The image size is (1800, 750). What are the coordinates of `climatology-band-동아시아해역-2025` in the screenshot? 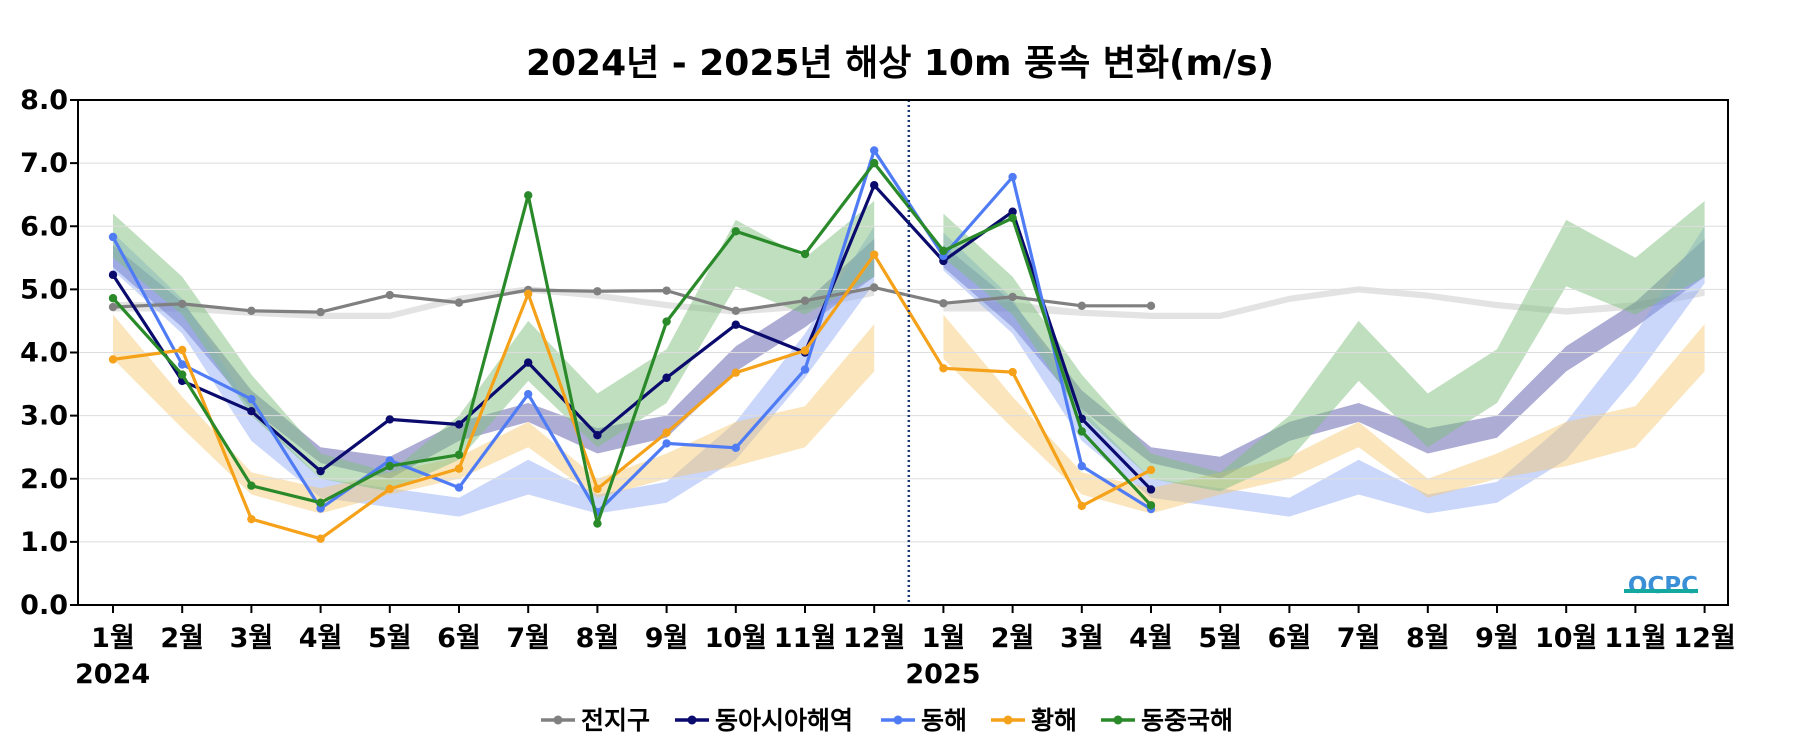 It's located at (1324, 358).